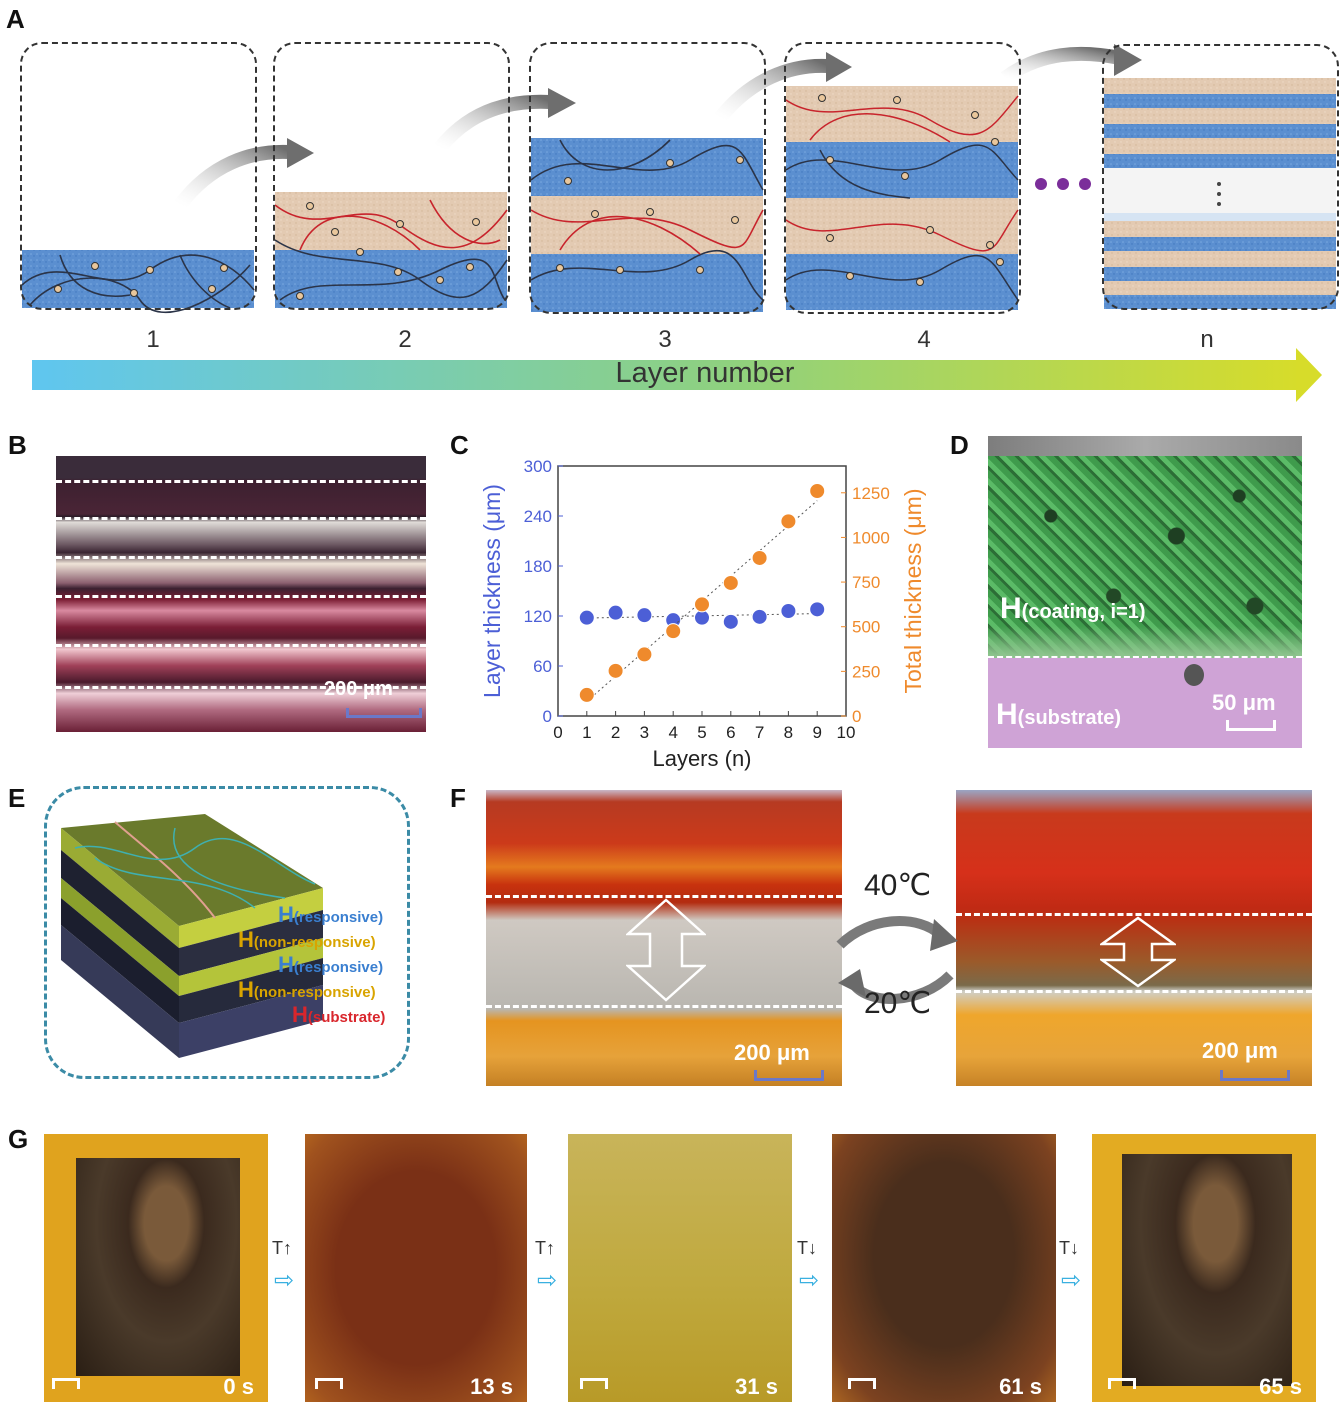 This screenshot has width=1343, height=1405. Describe the element at coordinates (924, 340) in the screenshot. I see `stage-label-4: 4` at that location.